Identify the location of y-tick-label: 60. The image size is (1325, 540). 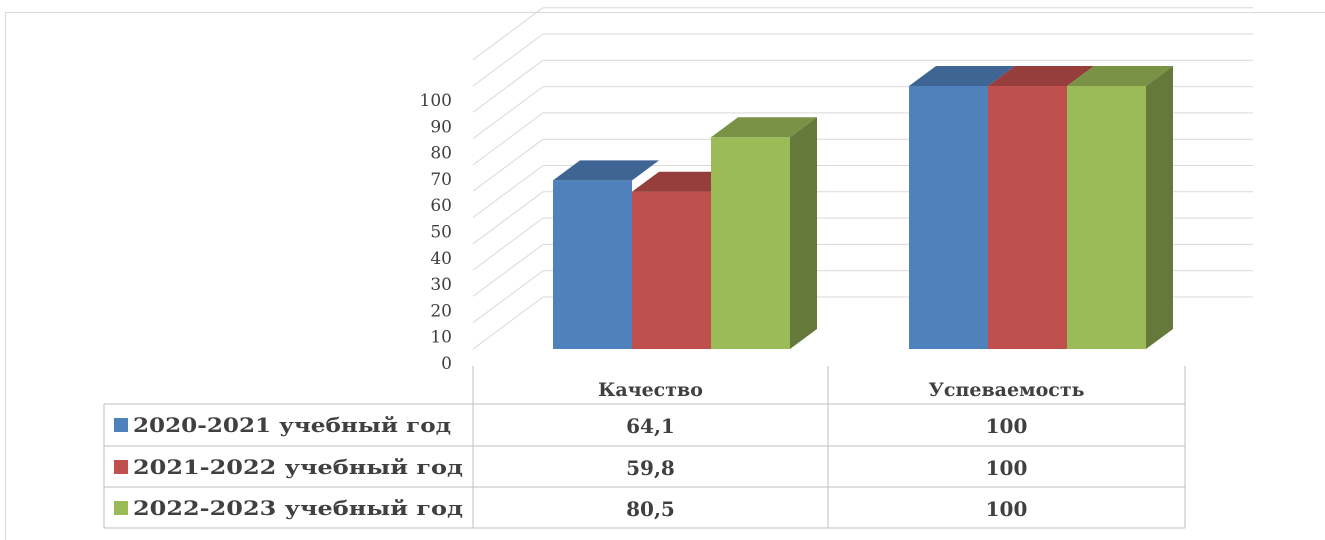
(441, 206).